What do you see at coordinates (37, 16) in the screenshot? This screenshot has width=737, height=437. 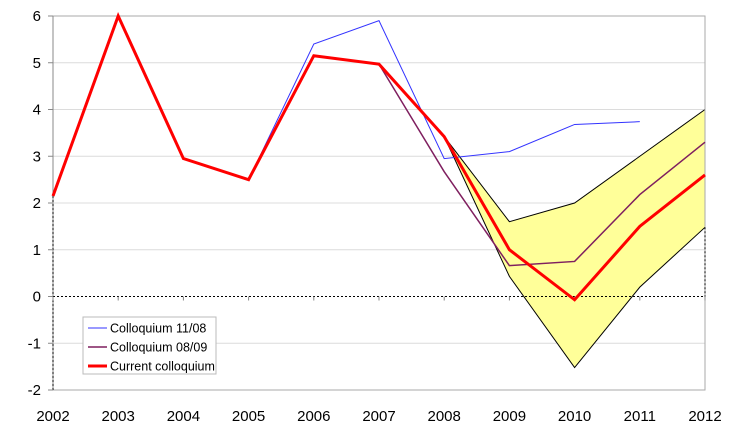 I see `y-tick-label: 6` at bounding box center [37, 16].